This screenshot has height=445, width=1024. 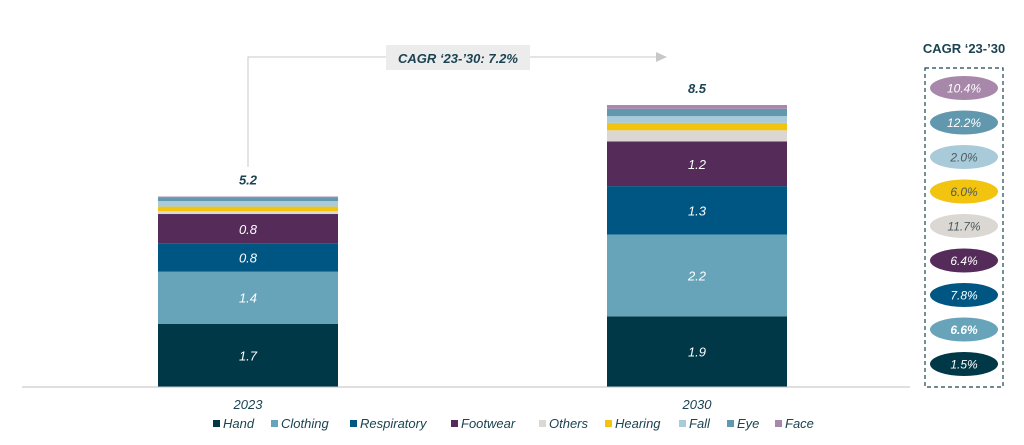 I want to click on cagr-oval-respiratory, so click(x=964, y=295).